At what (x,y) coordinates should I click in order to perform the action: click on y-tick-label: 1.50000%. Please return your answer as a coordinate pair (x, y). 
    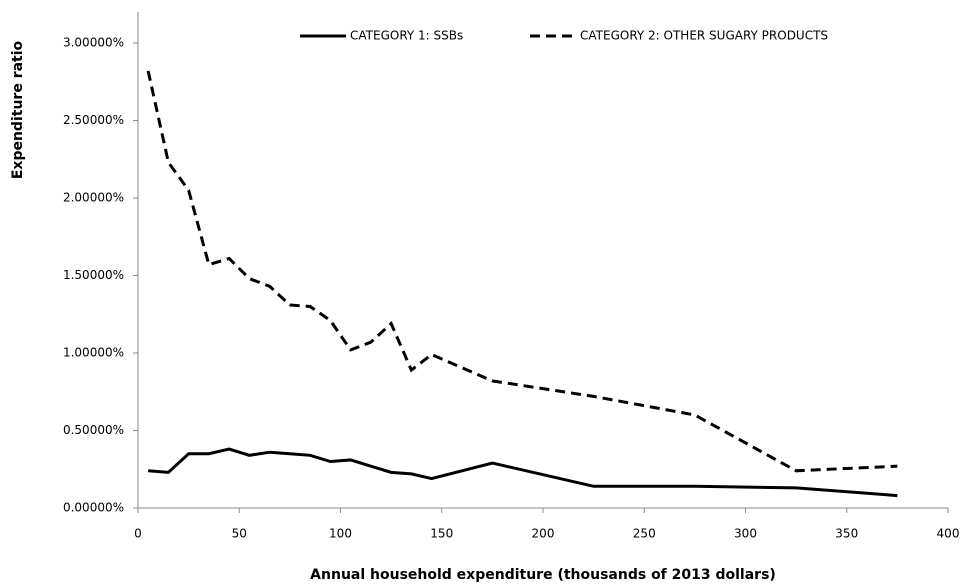
    Looking at the image, I should click on (93, 275).